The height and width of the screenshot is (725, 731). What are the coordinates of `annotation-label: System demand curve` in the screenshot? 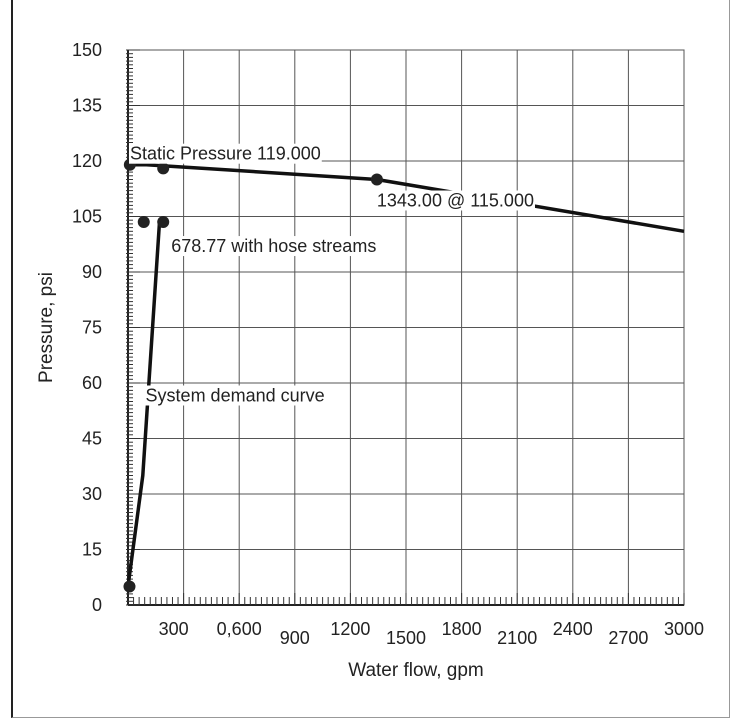 It's located at (235, 396).